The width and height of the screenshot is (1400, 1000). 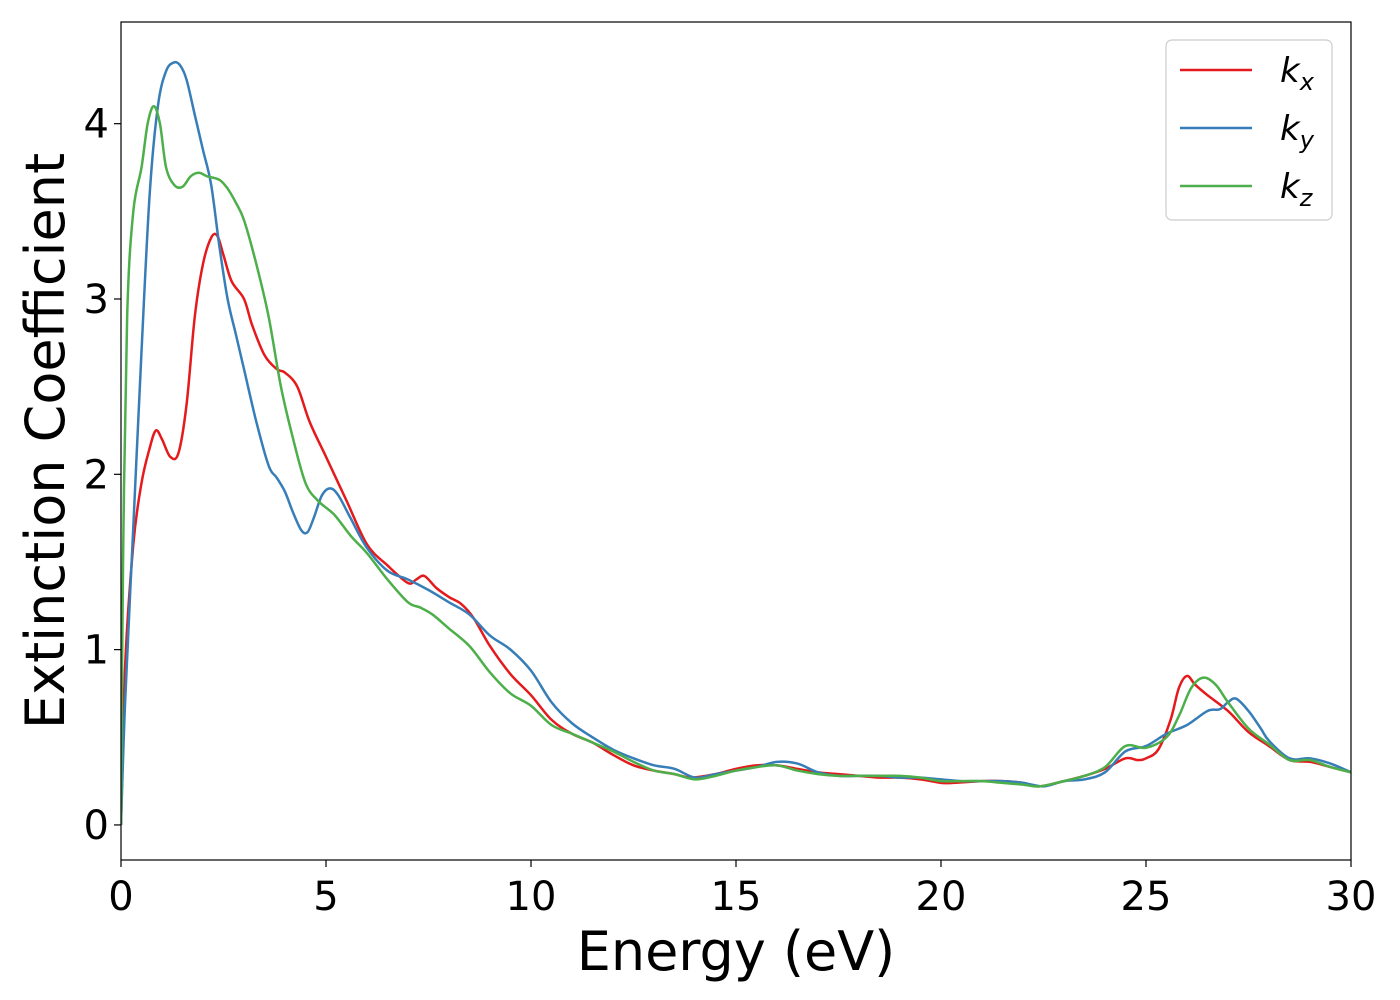 What do you see at coordinates (531, 897) in the screenshot?
I see `x-tick-label: 10` at bounding box center [531, 897].